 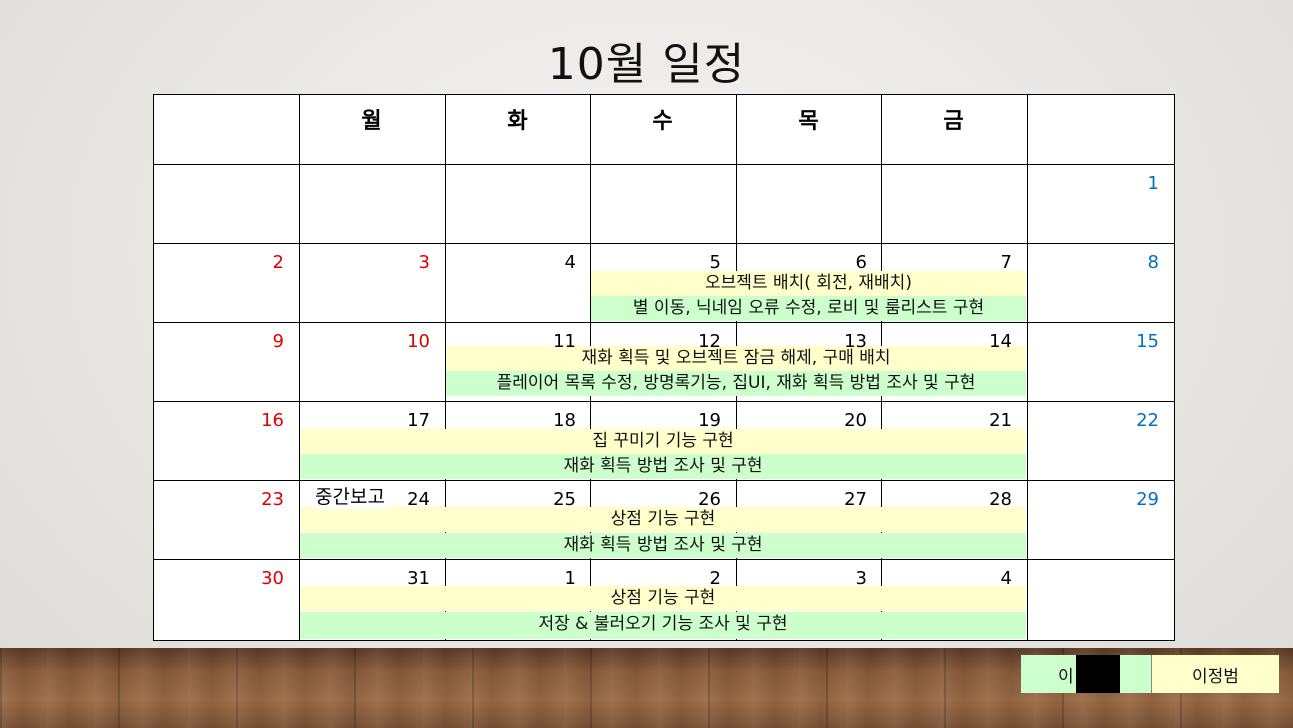 What do you see at coordinates (1147, 499) in the screenshot?
I see `day-number: 29` at bounding box center [1147, 499].